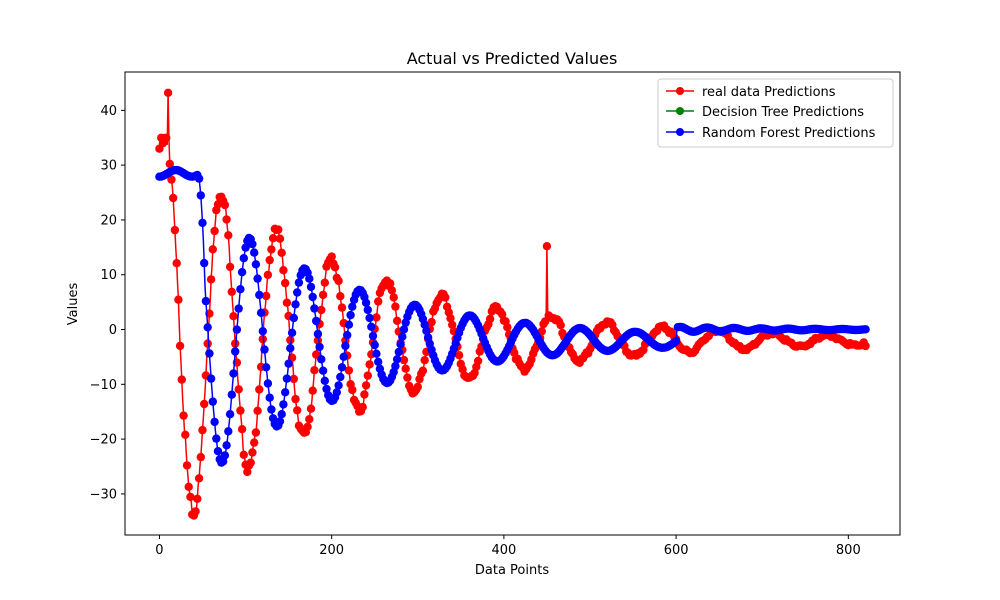 The width and height of the screenshot is (1000, 600). What do you see at coordinates (103, 494) in the screenshot?
I see `y-tick-label: −30` at bounding box center [103, 494].